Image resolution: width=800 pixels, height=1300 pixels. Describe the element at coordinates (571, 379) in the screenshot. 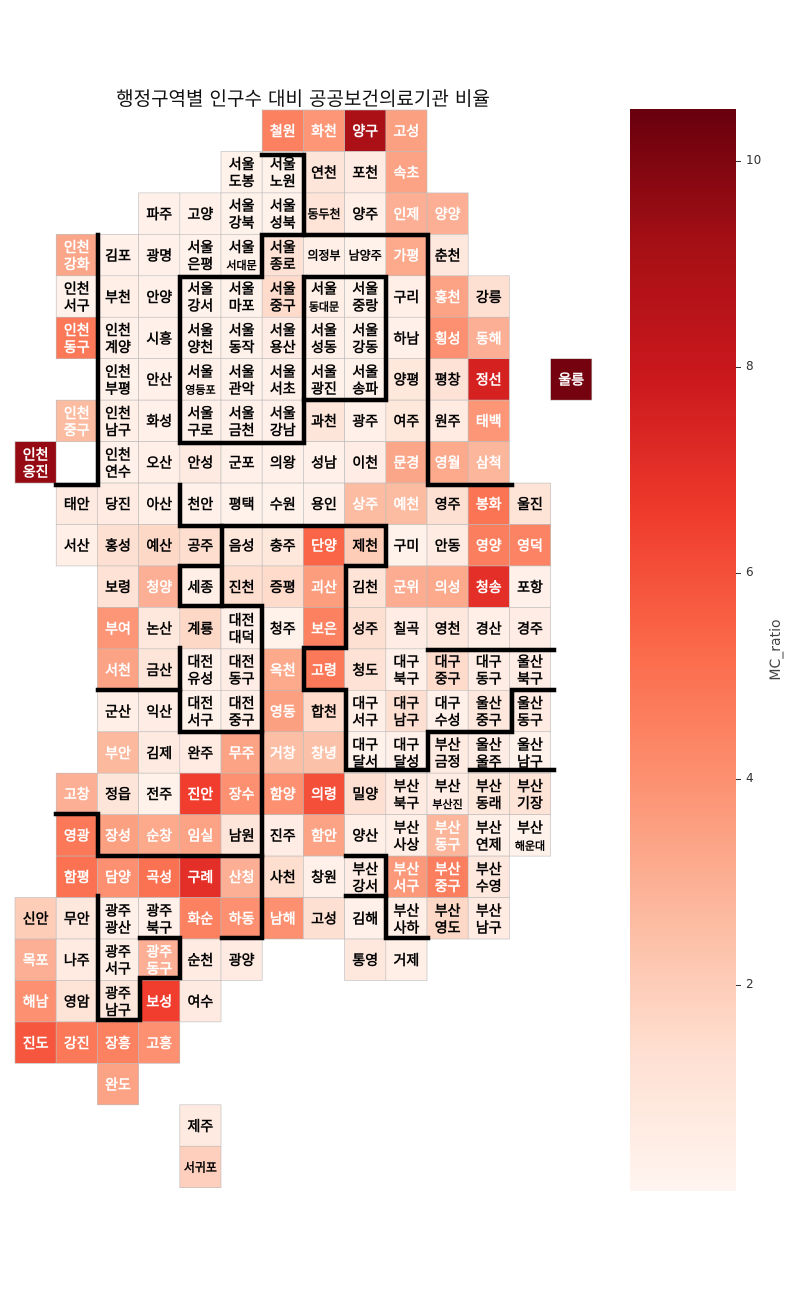

I see `map-cell: 울릉` at that location.